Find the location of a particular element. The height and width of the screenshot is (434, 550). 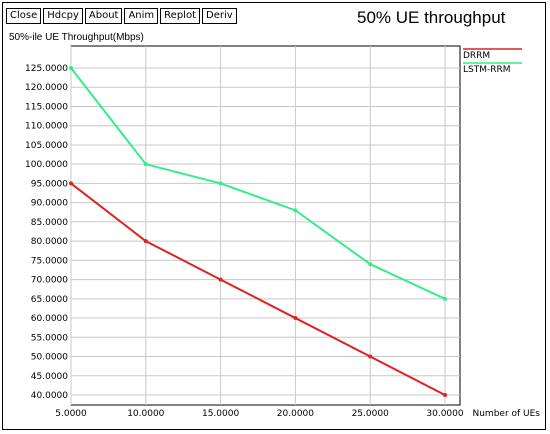

deriv-button: Deriv is located at coordinates (219, 16).